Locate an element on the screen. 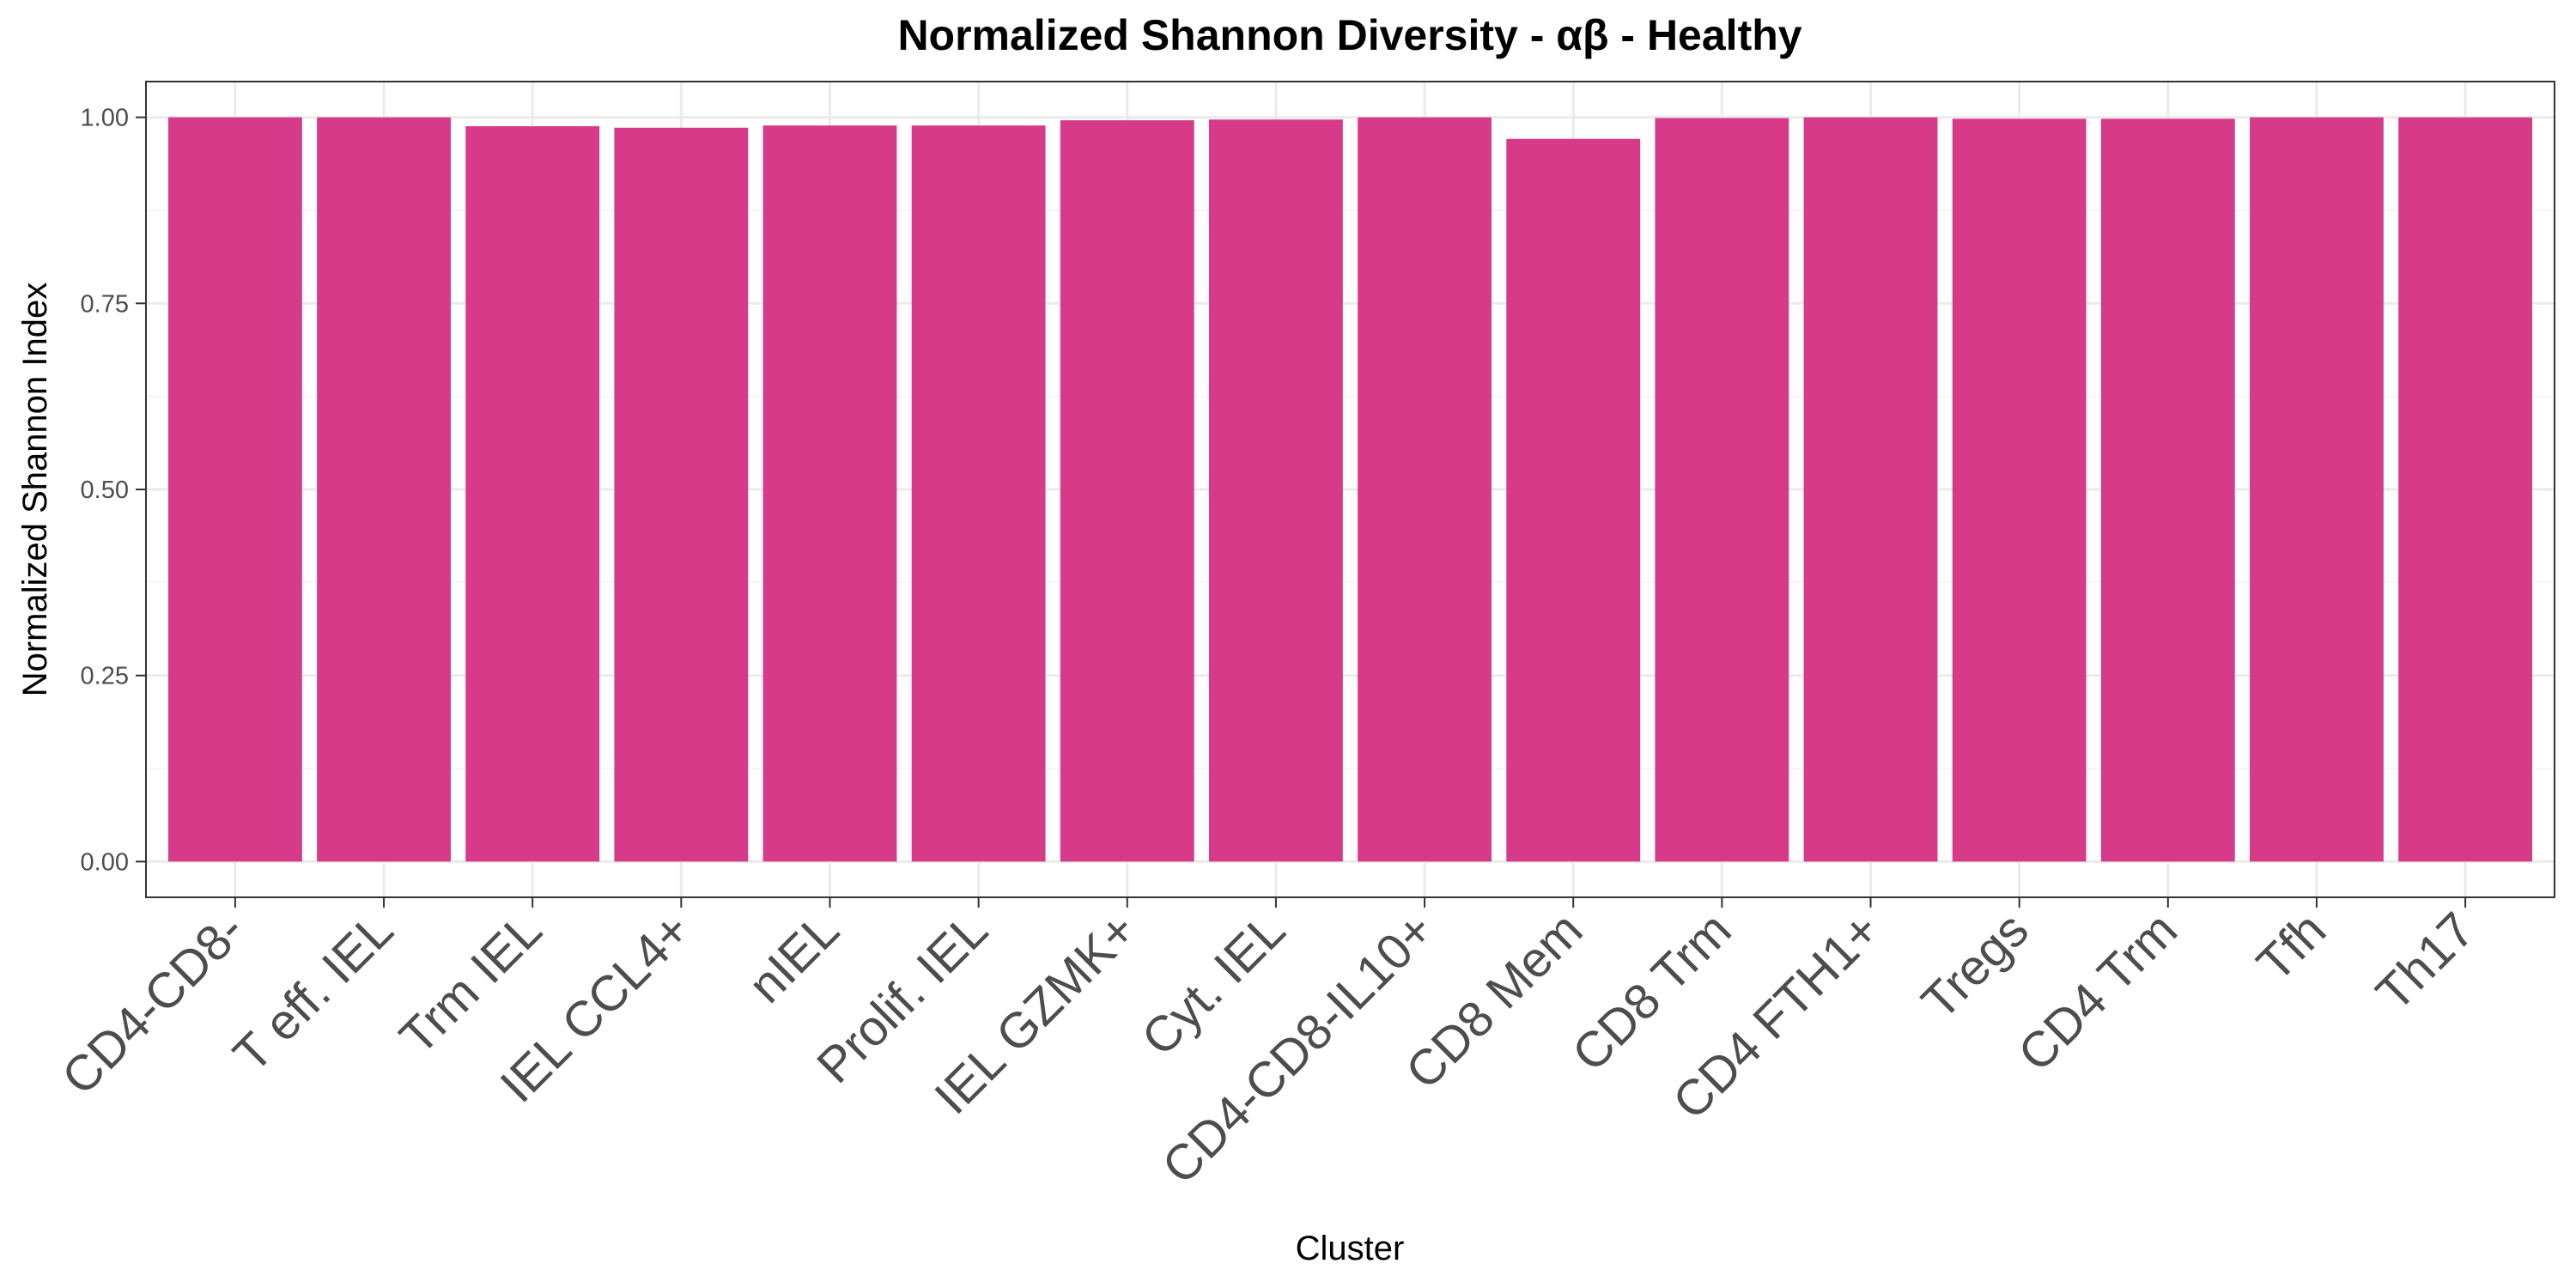  y-tick-label: 0.25 is located at coordinates (105, 676).